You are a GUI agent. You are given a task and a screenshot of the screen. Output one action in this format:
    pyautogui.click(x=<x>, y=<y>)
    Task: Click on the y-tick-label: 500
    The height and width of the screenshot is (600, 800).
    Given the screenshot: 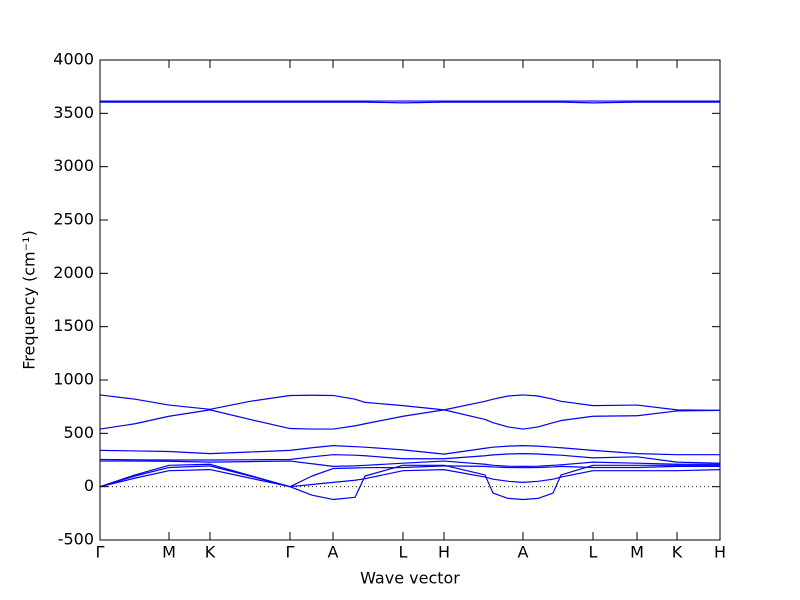 What is the action you would take?
    pyautogui.click(x=78, y=432)
    